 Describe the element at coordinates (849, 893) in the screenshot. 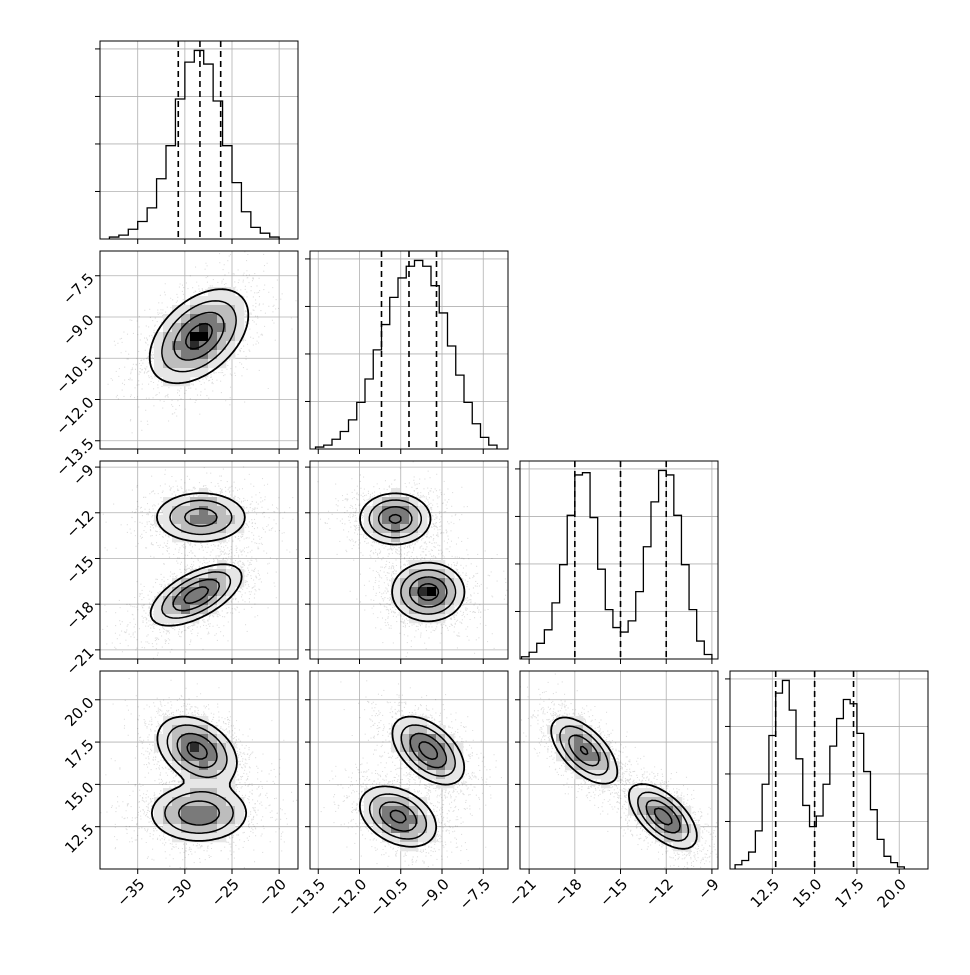

I see `x-tick-label: 17.5` at that location.